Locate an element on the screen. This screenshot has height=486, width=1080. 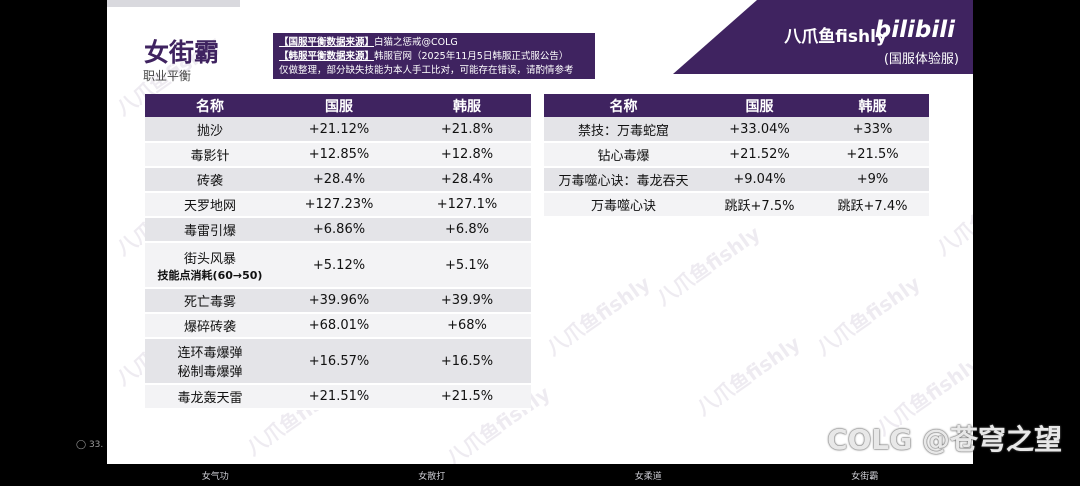
value-kr: 跳跃+7.4% is located at coordinates (872, 205).